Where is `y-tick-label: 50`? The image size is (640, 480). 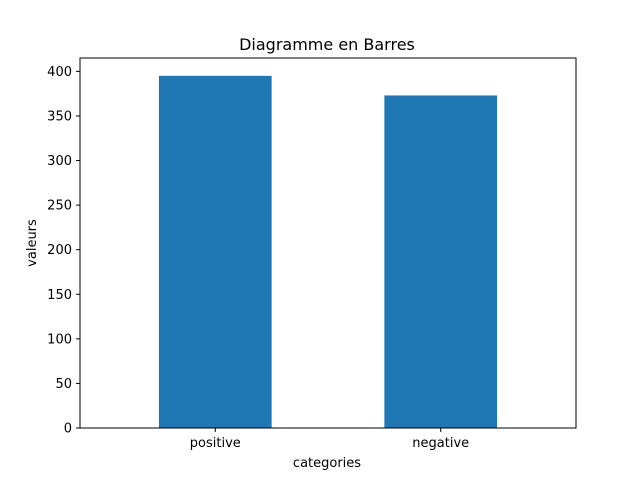
y-tick-label: 50 is located at coordinates (63, 384).